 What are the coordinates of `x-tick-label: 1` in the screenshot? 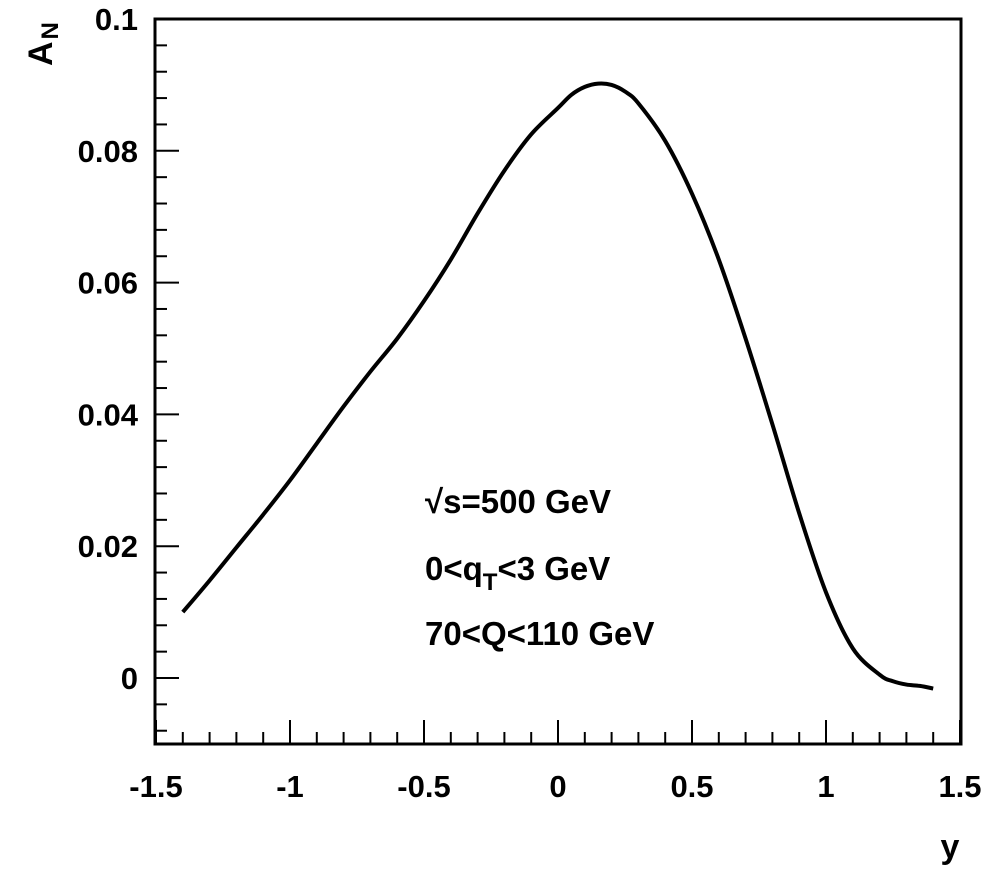 It's located at (825, 786).